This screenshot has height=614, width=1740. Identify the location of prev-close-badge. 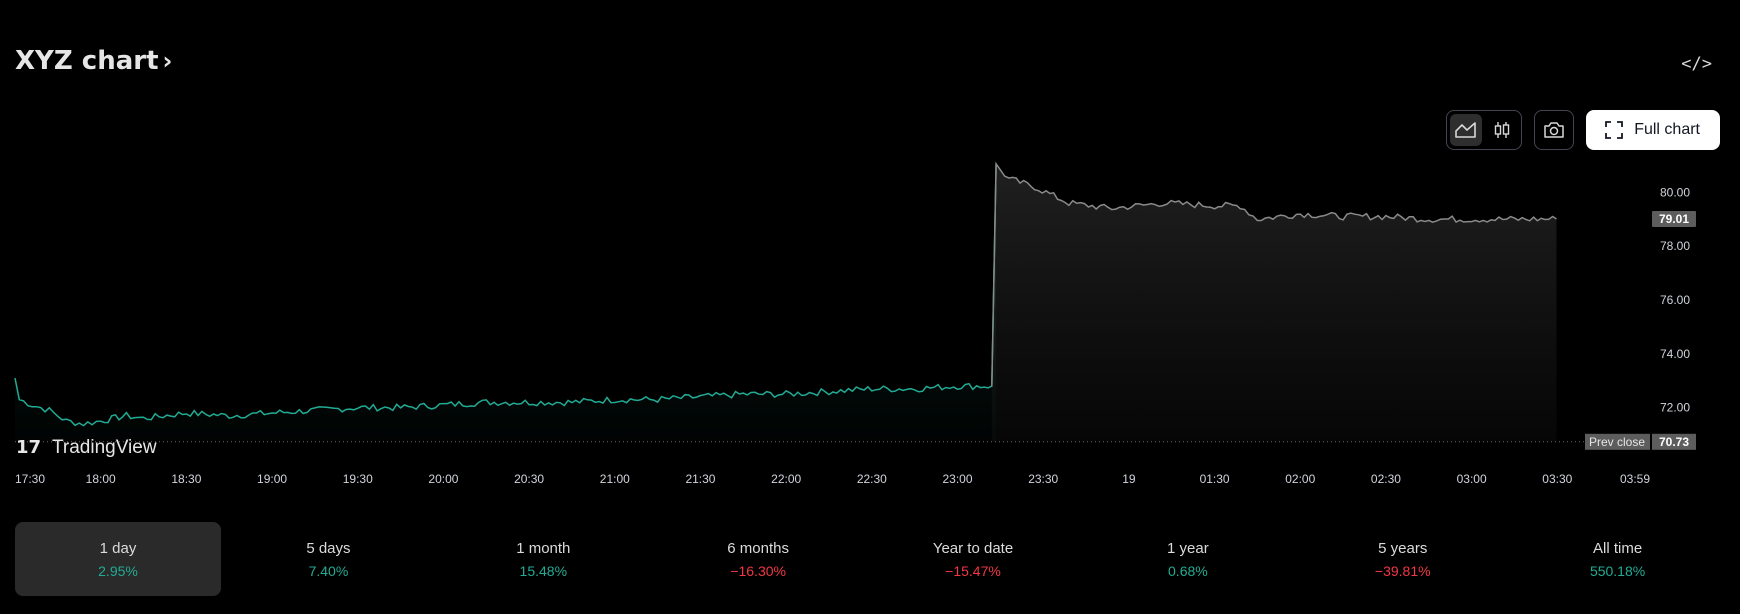
(1674, 441).